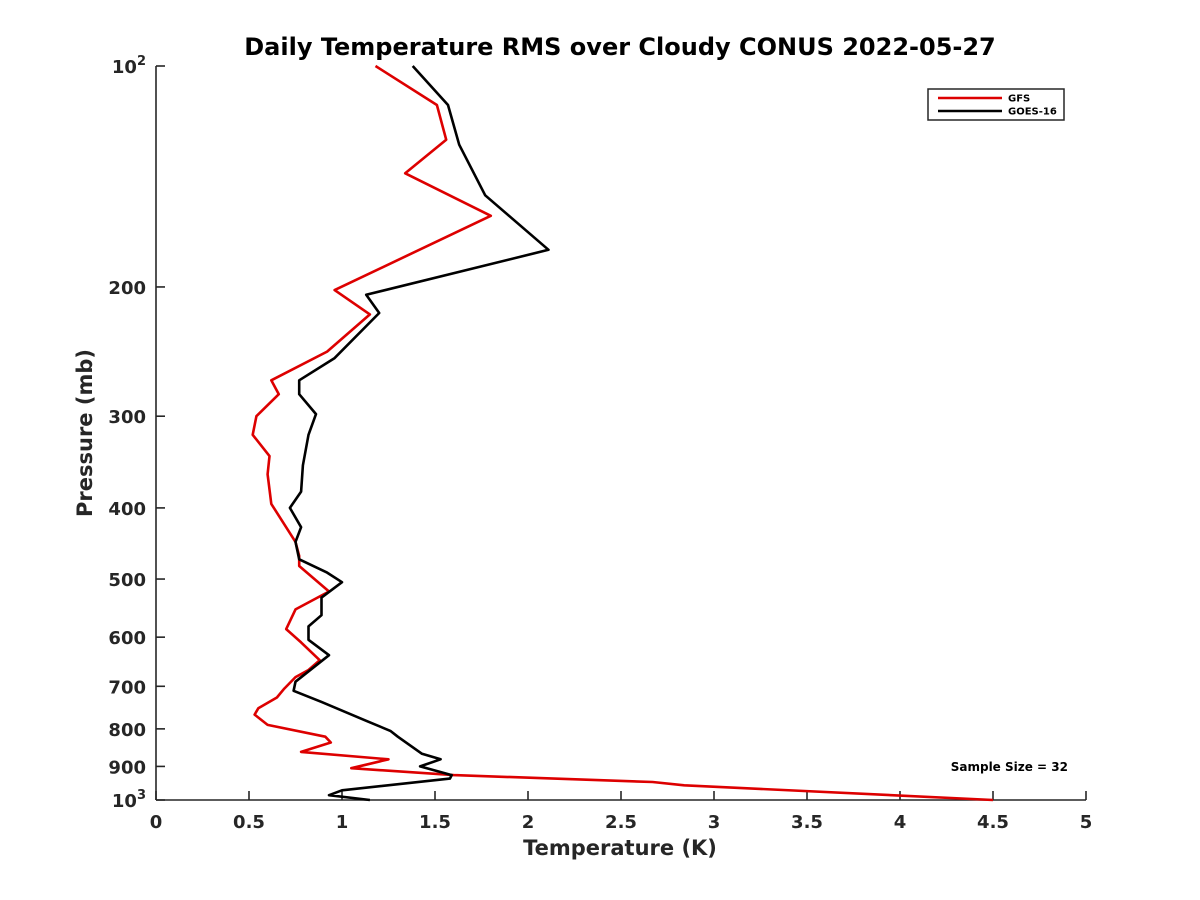 Image resolution: width=1200 pixels, height=900 pixels. What do you see at coordinates (127, 288) in the screenshot?
I see `y-tick-label: 200` at bounding box center [127, 288].